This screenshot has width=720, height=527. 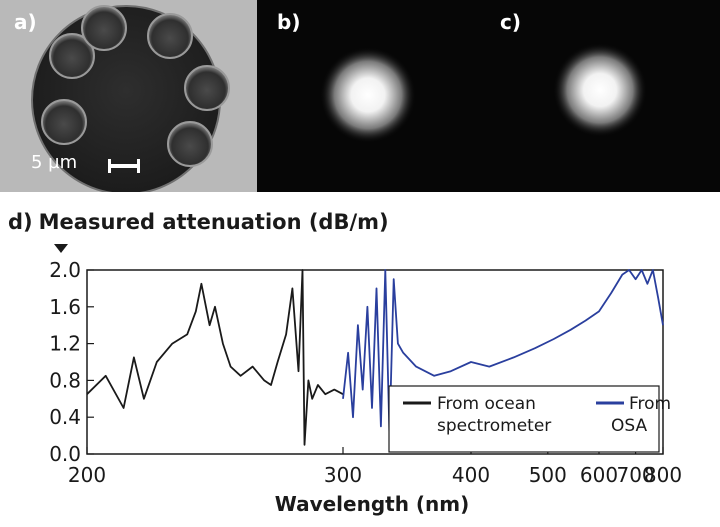 I want to click on legend-label-ocean-line1: From ocean, so click(x=486, y=404).